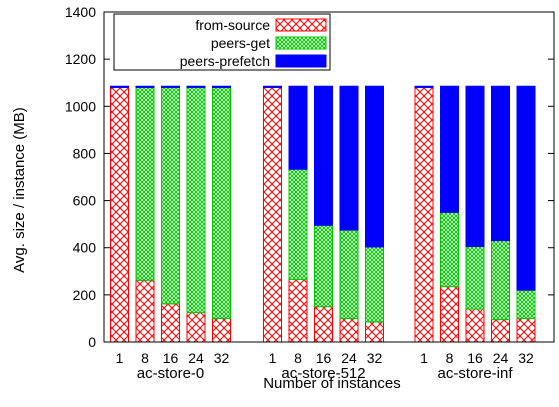 This screenshot has height=407, width=559. I want to click on y-tick-label: 0, so click(92, 342).